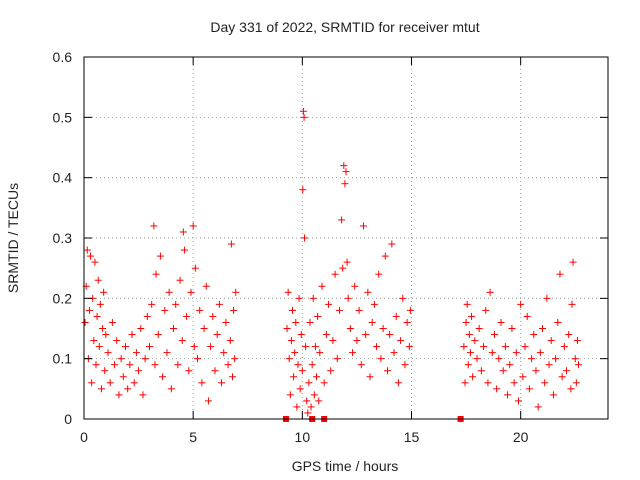 Image resolution: width=640 pixels, height=480 pixels. Describe the element at coordinates (63, 117) in the screenshot. I see `y-tick-label: 0.5` at that location.